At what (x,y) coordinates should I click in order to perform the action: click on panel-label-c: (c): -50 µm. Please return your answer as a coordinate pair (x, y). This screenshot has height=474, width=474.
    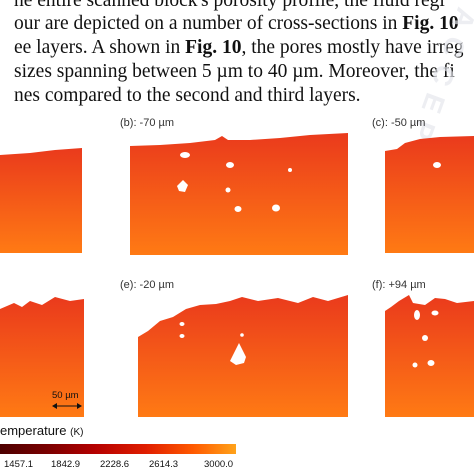
    Looking at the image, I should click on (399, 123).